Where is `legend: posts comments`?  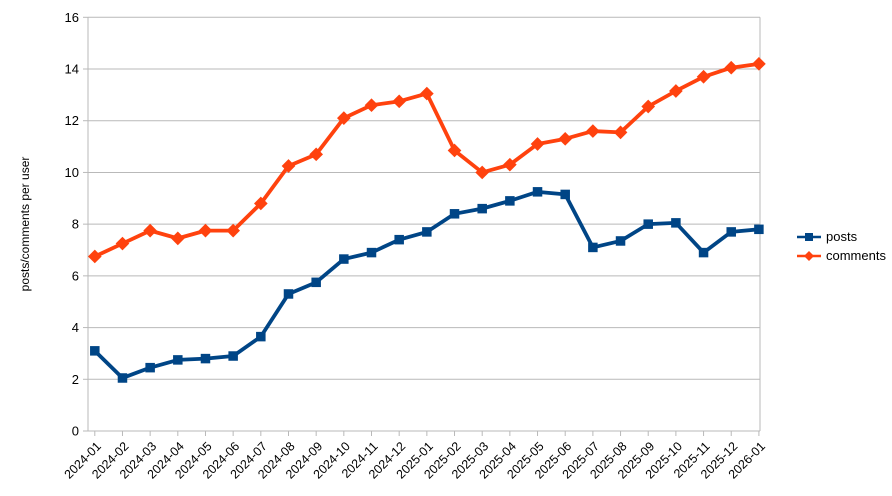 legend: posts comments is located at coordinates (841, 249).